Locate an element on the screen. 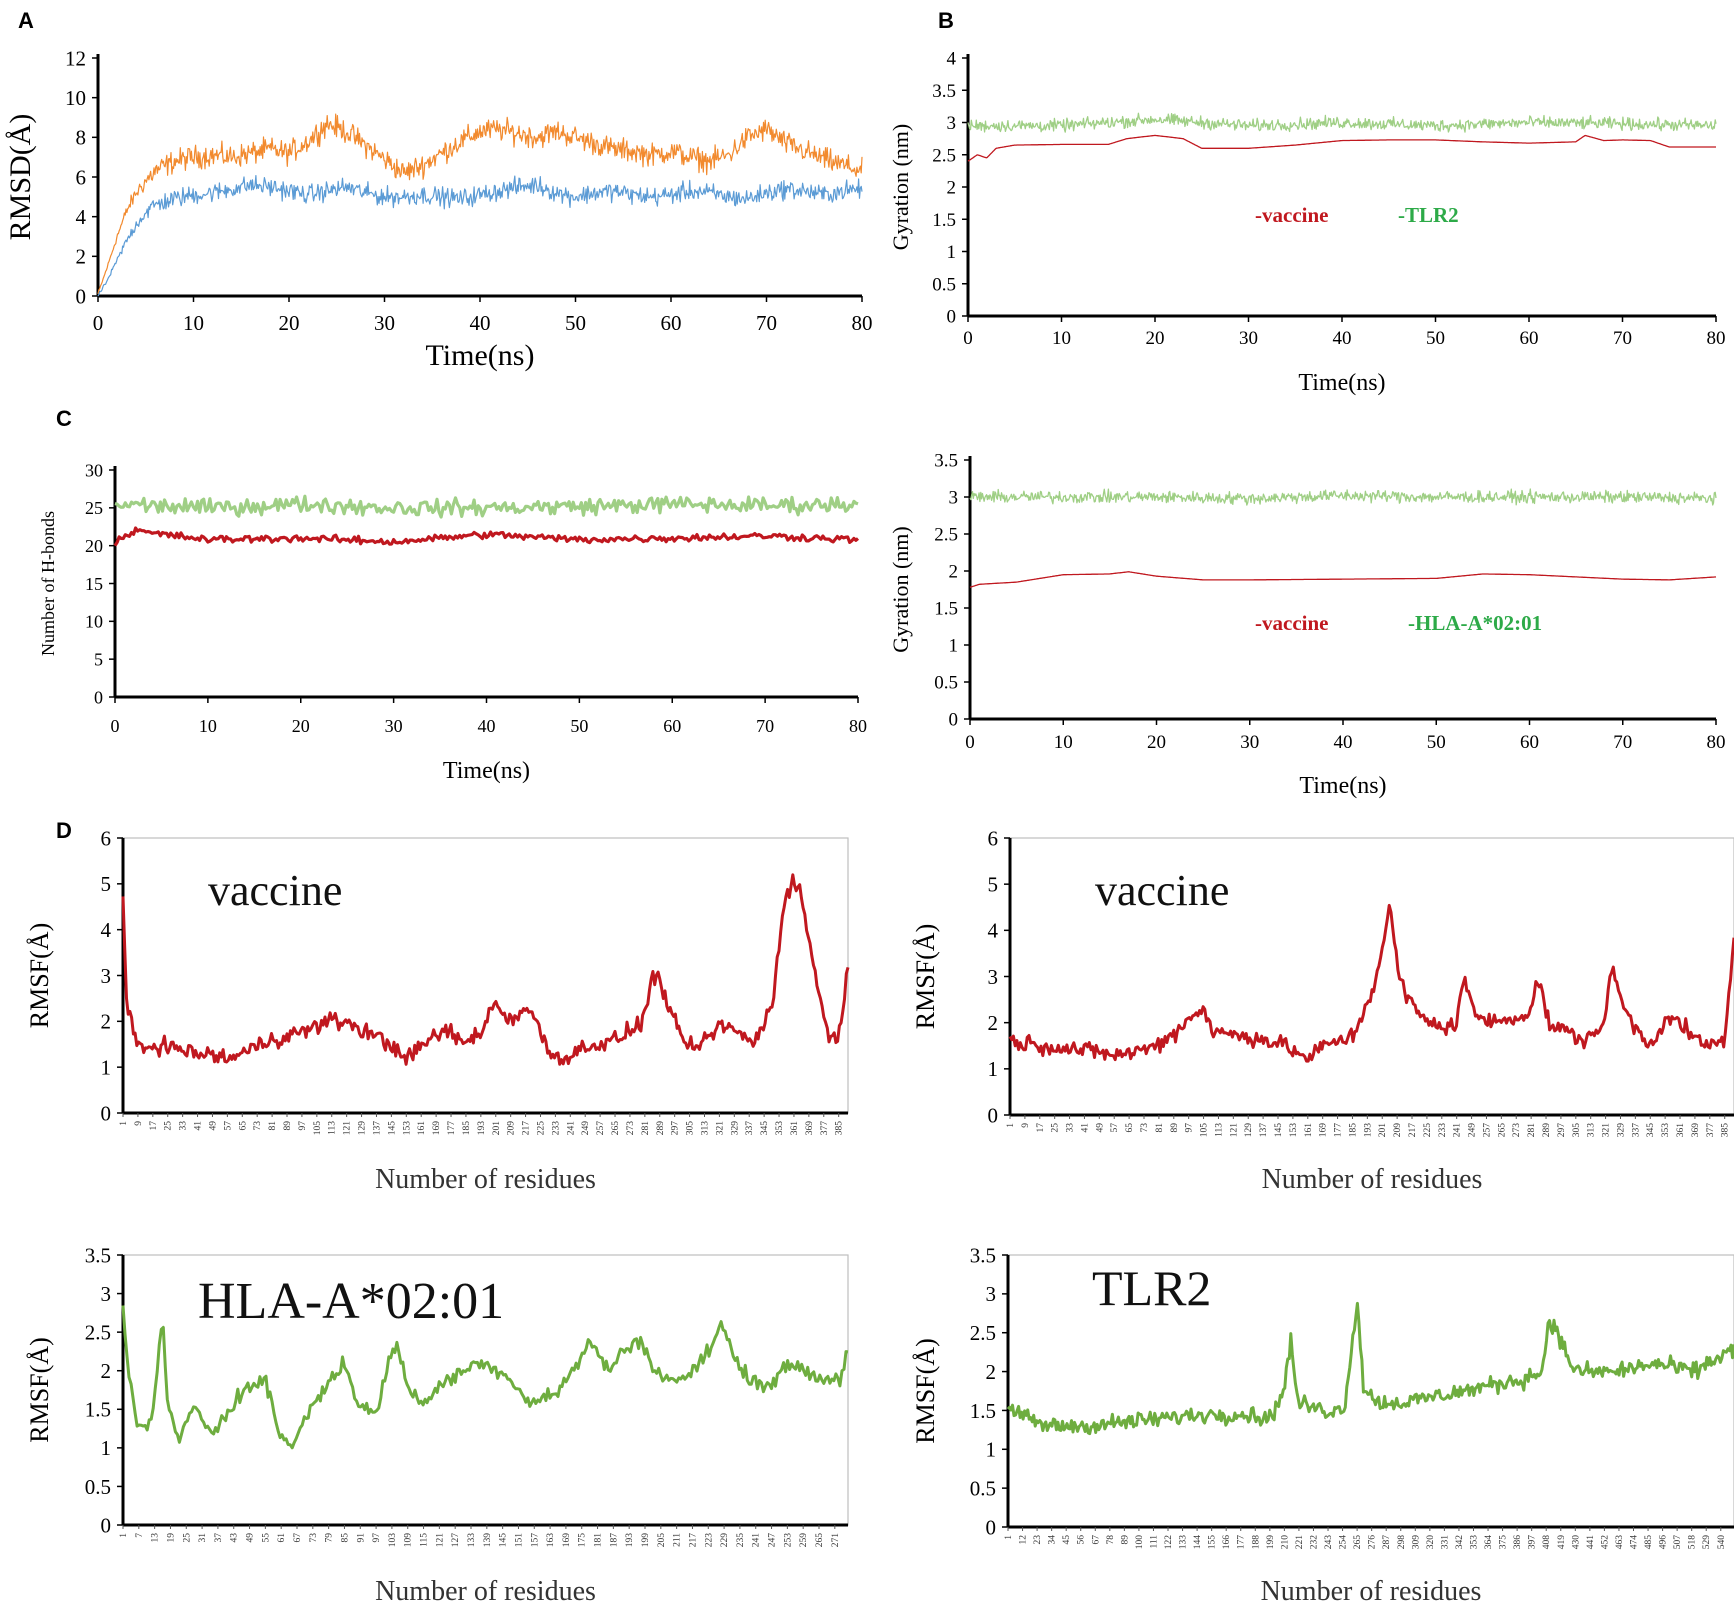 The height and width of the screenshot is (1603, 1734). x-tick-label: 235 is located at coordinates (741, 1540).